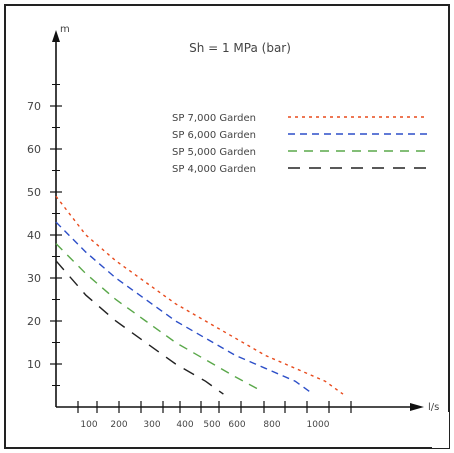 This screenshot has height=453, width=454. Describe the element at coordinates (34, 364) in the screenshot. I see `y-tick-label: 10` at that location.